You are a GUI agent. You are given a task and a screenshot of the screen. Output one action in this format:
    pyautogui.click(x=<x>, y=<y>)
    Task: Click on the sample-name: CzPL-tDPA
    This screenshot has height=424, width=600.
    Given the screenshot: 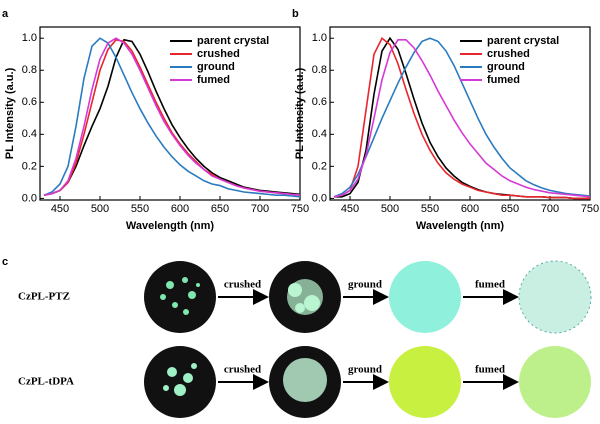 What is the action you would take?
    pyautogui.click(x=46, y=382)
    